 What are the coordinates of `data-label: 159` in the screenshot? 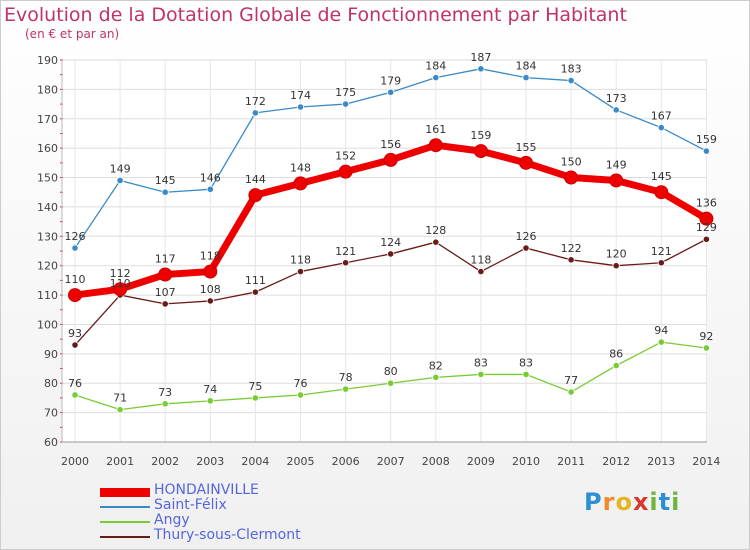 It's located at (480, 135).